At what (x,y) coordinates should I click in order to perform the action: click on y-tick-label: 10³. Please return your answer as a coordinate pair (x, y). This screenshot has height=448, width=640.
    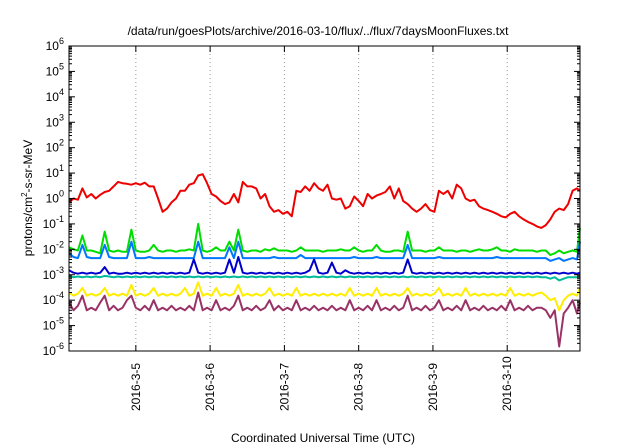
    Looking at the image, I should click on (55, 120).